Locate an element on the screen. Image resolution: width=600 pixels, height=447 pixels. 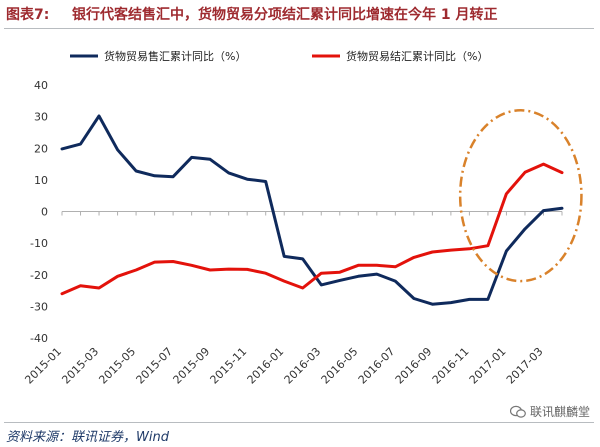
watermark-text: 联讯麒麟堂 is located at coordinates (559, 412).